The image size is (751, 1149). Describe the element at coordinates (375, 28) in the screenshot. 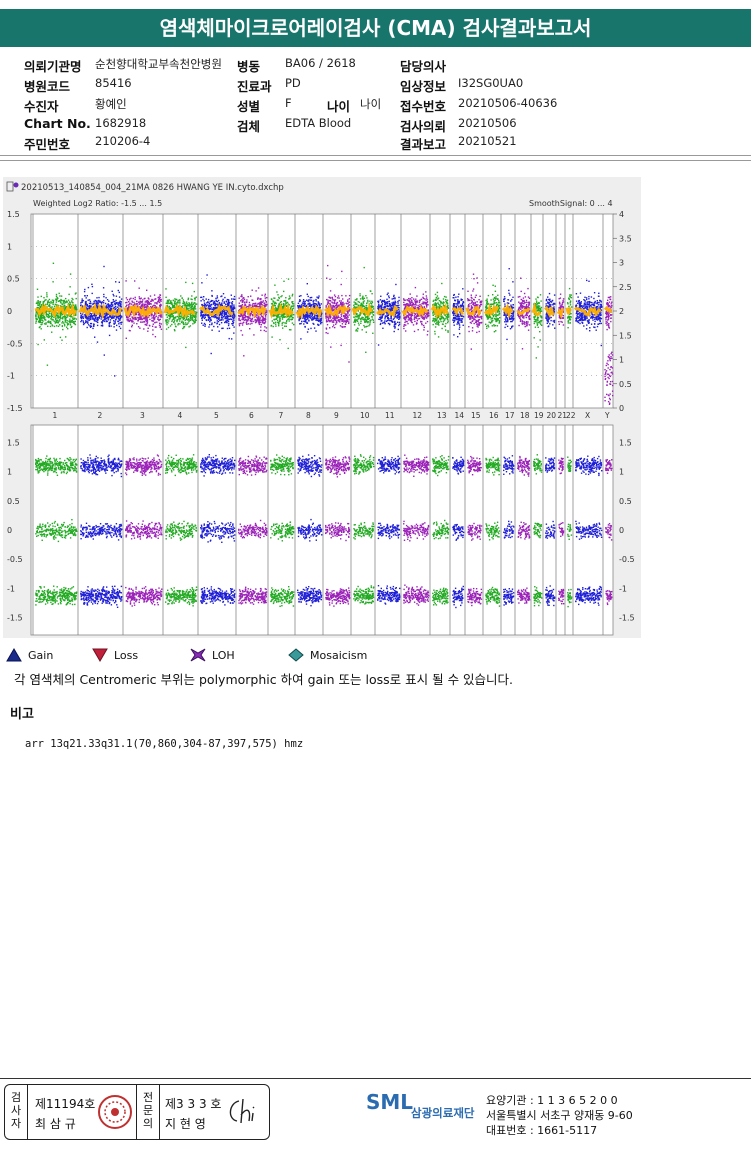

I see `report-title: 염색체마이크로어레이검사 (CMA) 검사결과보고서` at that location.